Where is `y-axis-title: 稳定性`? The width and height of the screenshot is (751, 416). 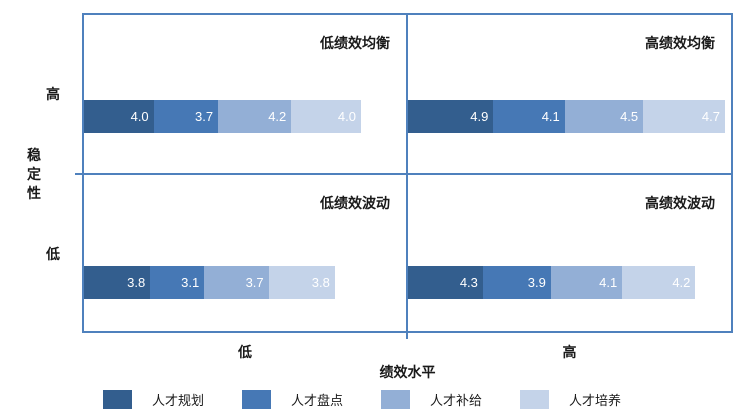
y-axis-title: 稳定性 is located at coordinates (34, 174).